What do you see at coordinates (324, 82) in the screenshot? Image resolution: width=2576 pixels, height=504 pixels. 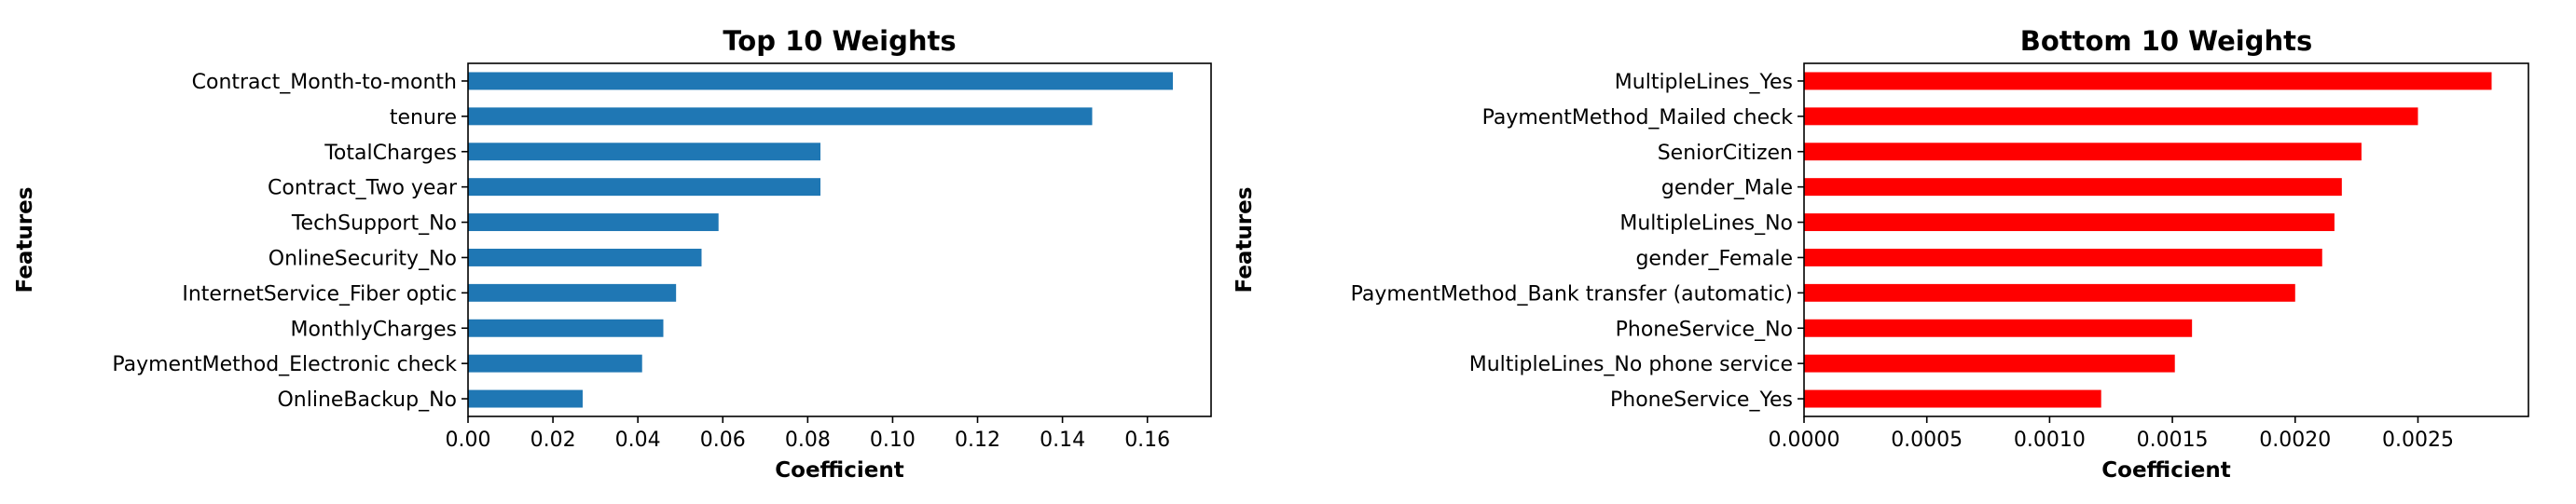 I see `top-category-label: Contract_Month-to-month` at bounding box center [324, 82].